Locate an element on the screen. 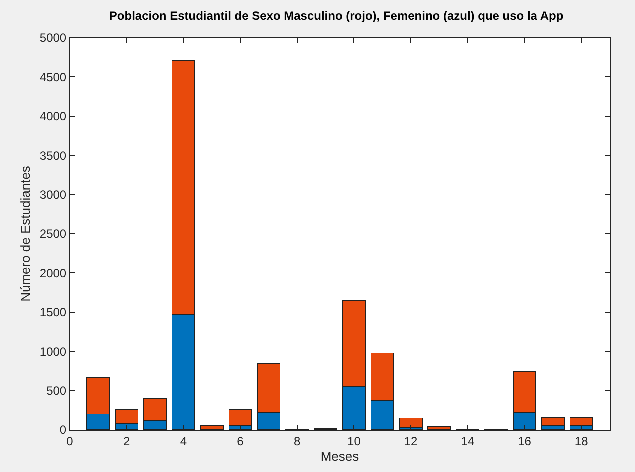  y-tick-label: 4000 is located at coordinates (53, 117).